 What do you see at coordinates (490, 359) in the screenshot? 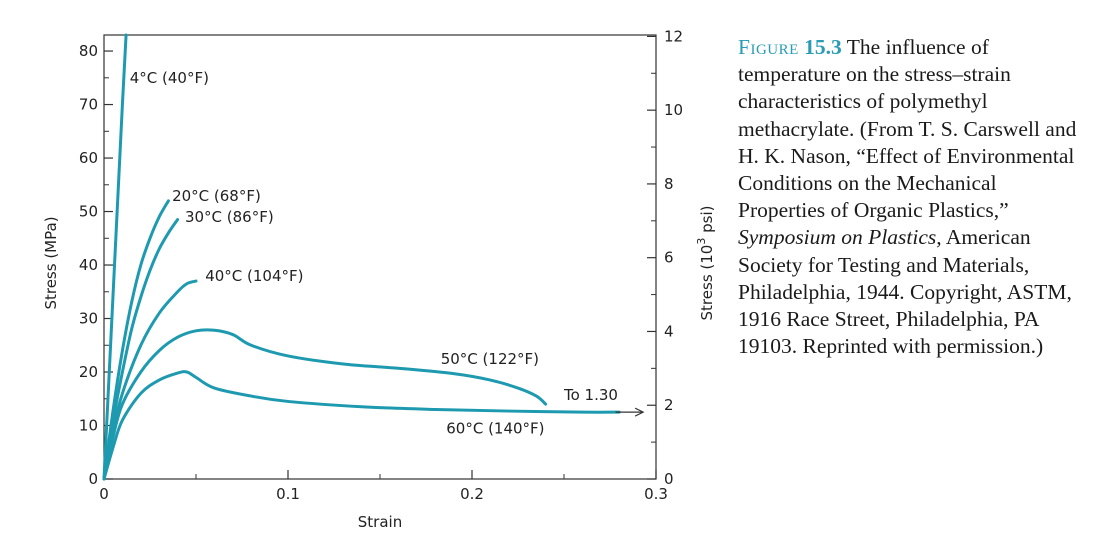
I see `series-label-4: 50°C (122°F)` at bounding box center [490, 359].